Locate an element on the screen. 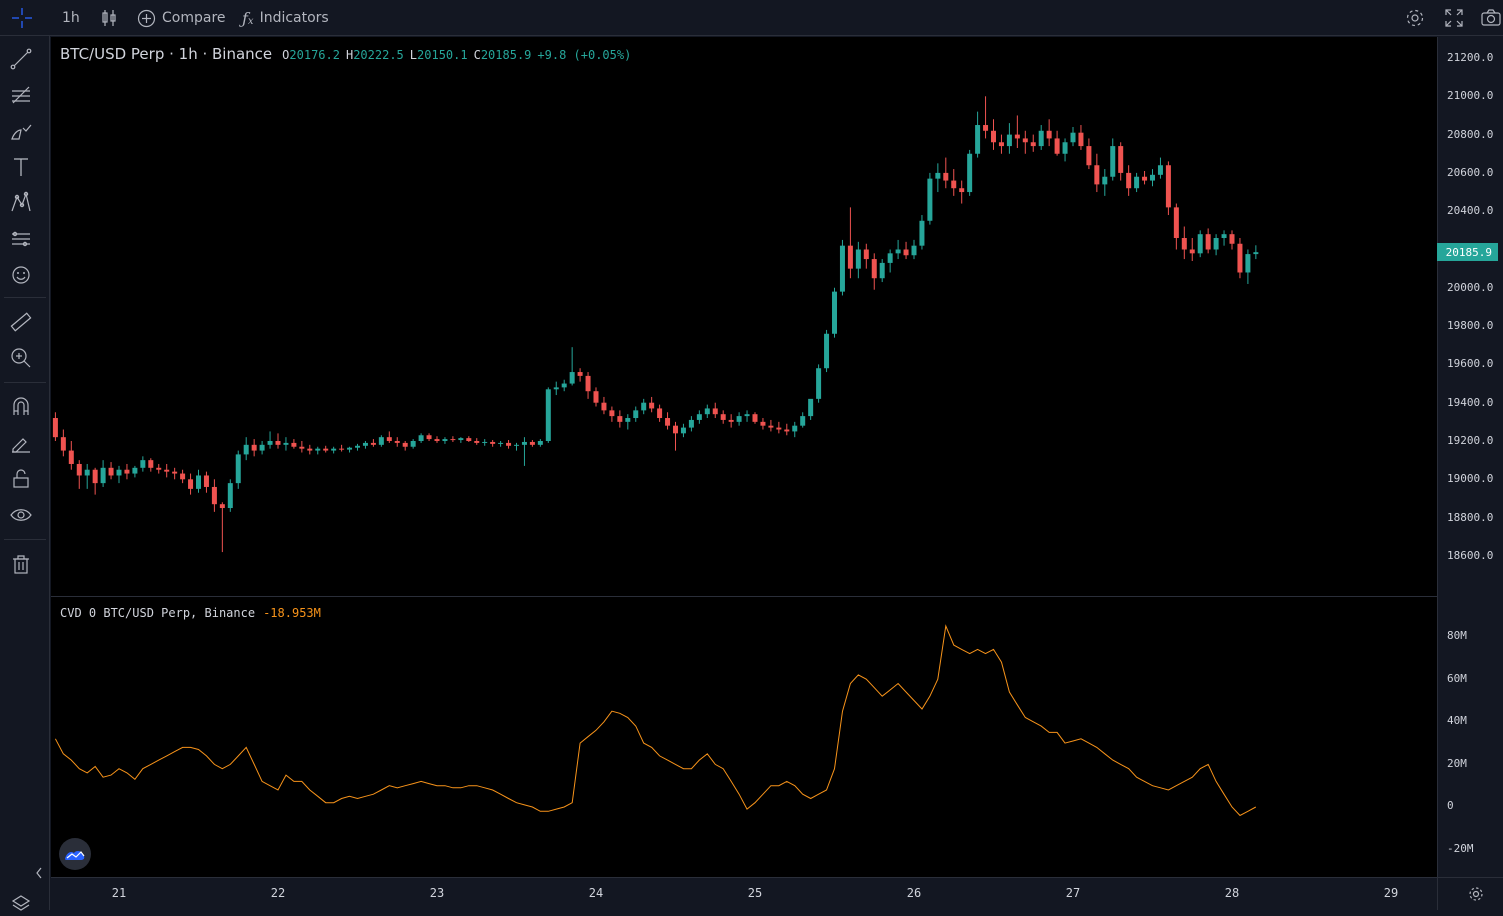  text-icon is located at coordinates (21, 167).